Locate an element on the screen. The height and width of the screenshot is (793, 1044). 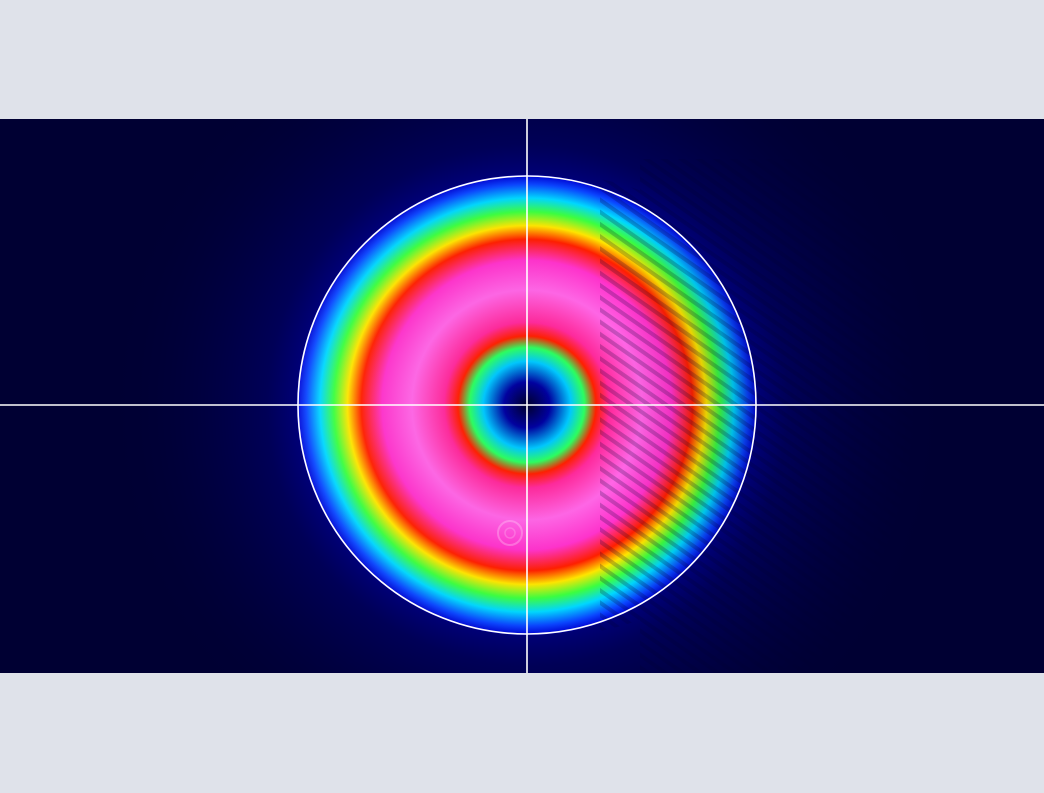
dust-diffraction-spot is located at coordinates (510, 533).